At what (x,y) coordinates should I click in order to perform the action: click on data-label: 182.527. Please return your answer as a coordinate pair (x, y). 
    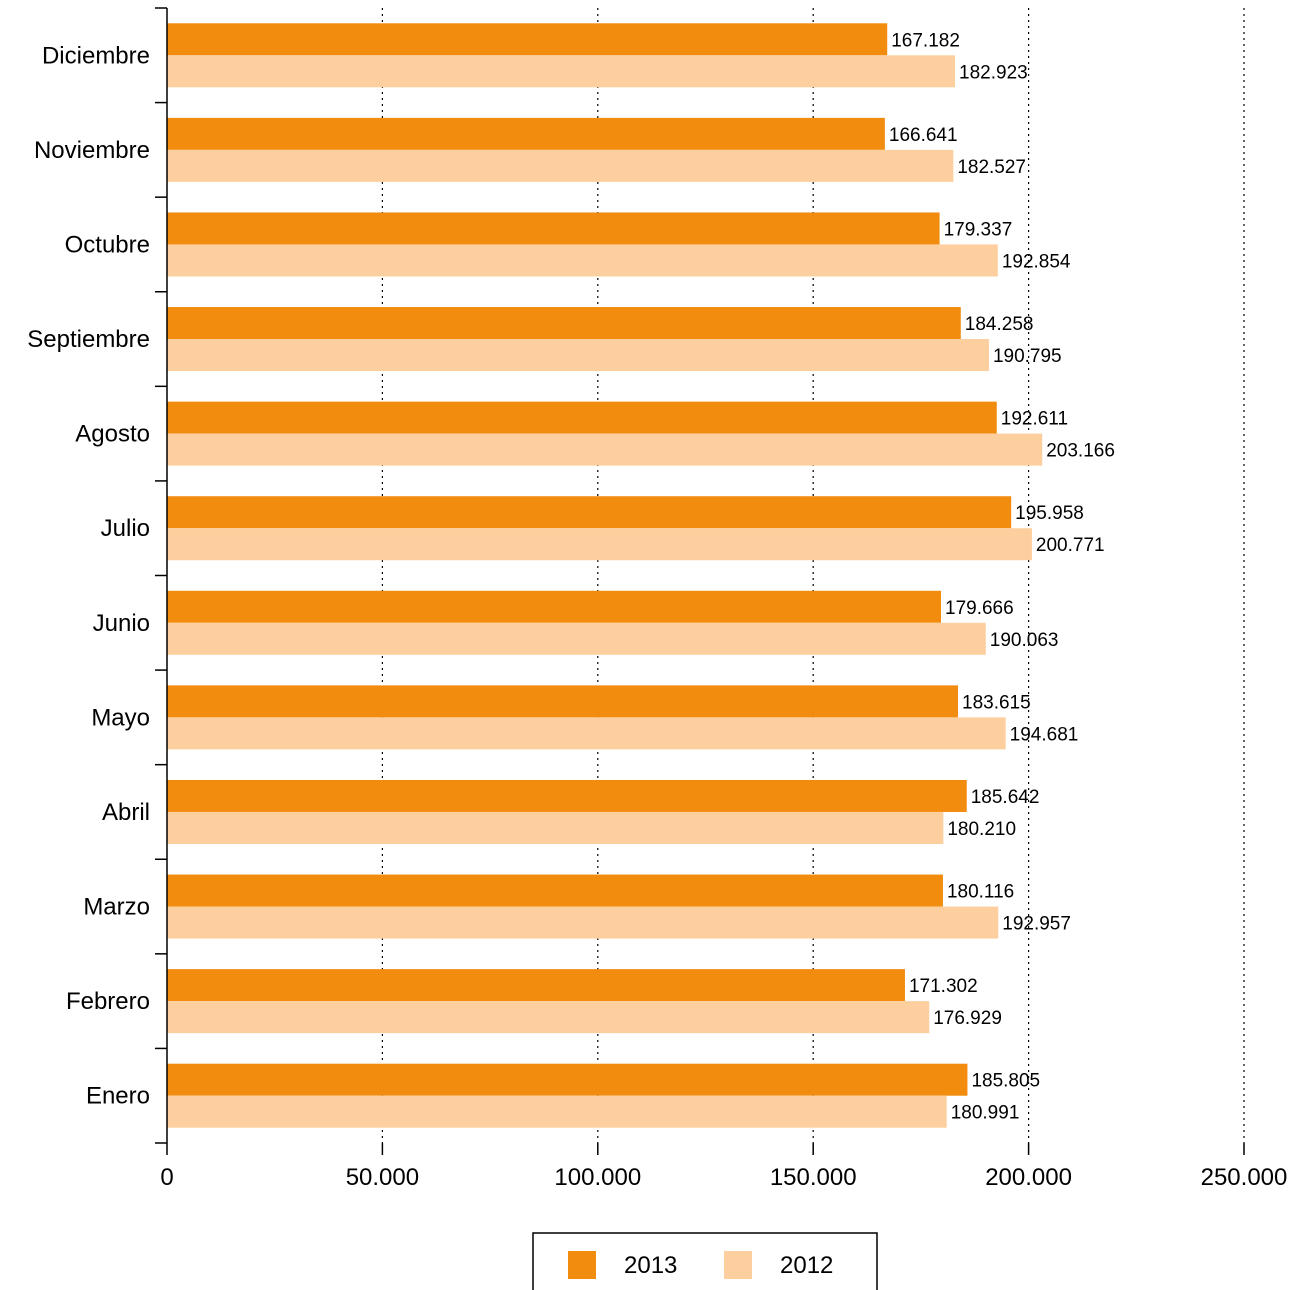
    Looking at the image, I should click on (991, 167).